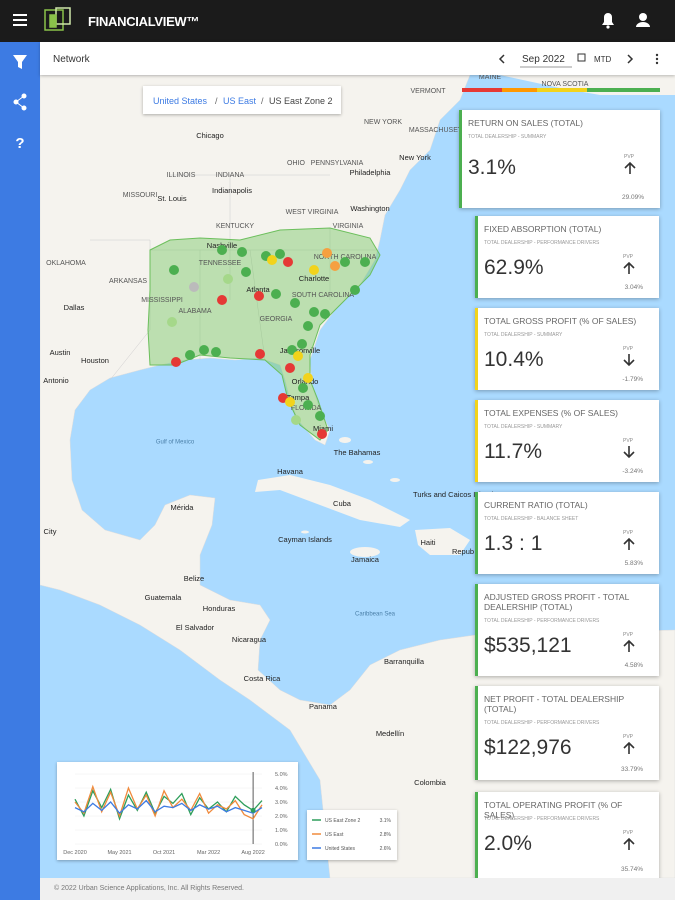 The height and width of the screenshot is (900, 675). I want to click on breadcrumb-current: US East Zone 2, so click(301, 101).